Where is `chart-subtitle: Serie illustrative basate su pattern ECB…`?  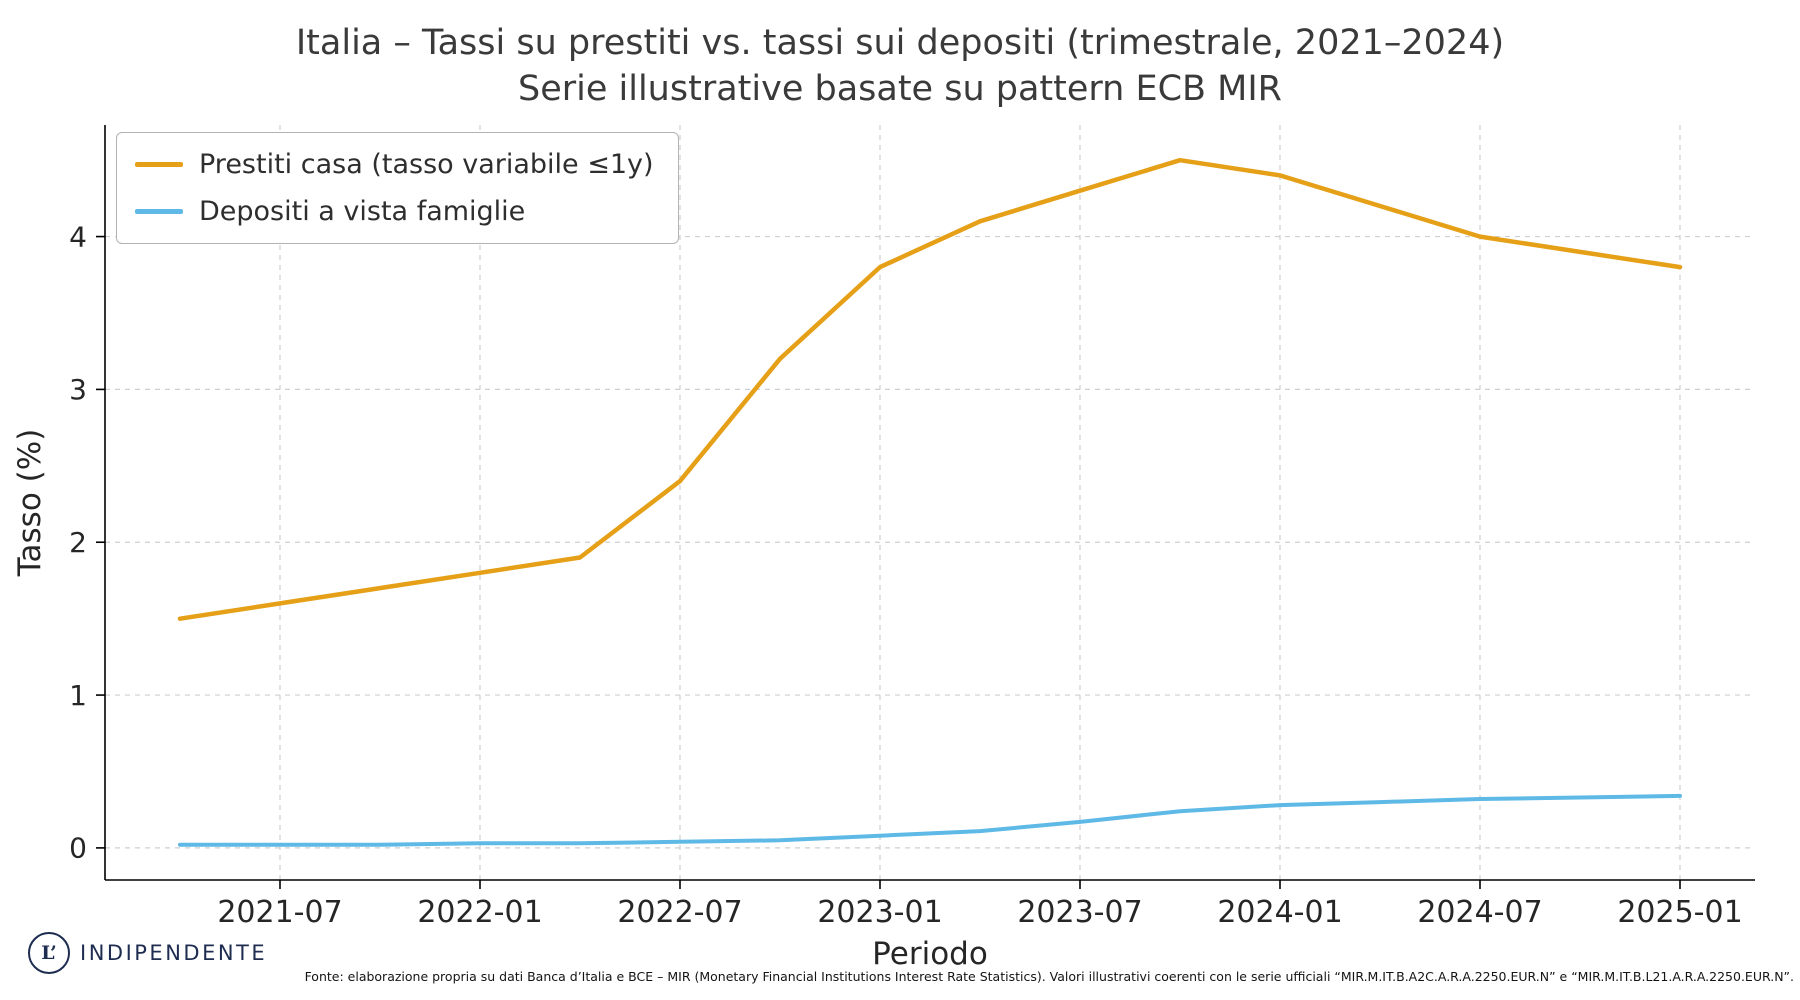 chart-subtitle: Serie illustrative basate su pattern ECB… is located at coordinates (900, 89).